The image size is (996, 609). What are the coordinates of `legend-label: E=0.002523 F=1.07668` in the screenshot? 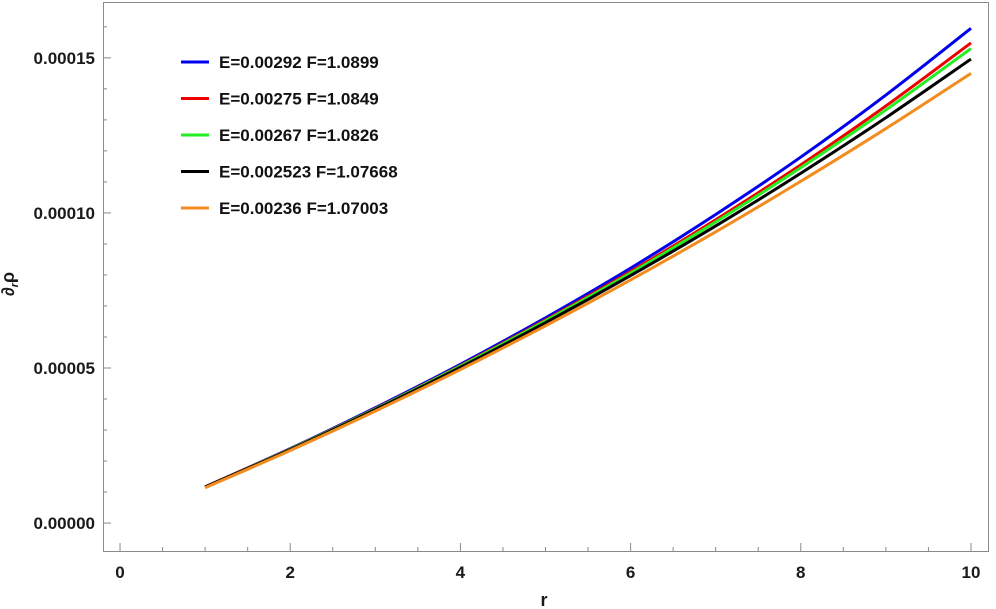 It's located at (308, 172).